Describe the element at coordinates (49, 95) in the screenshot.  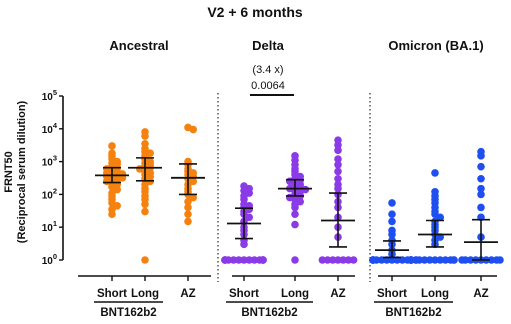
I see `y-tick-label: 10⁵` at that location.